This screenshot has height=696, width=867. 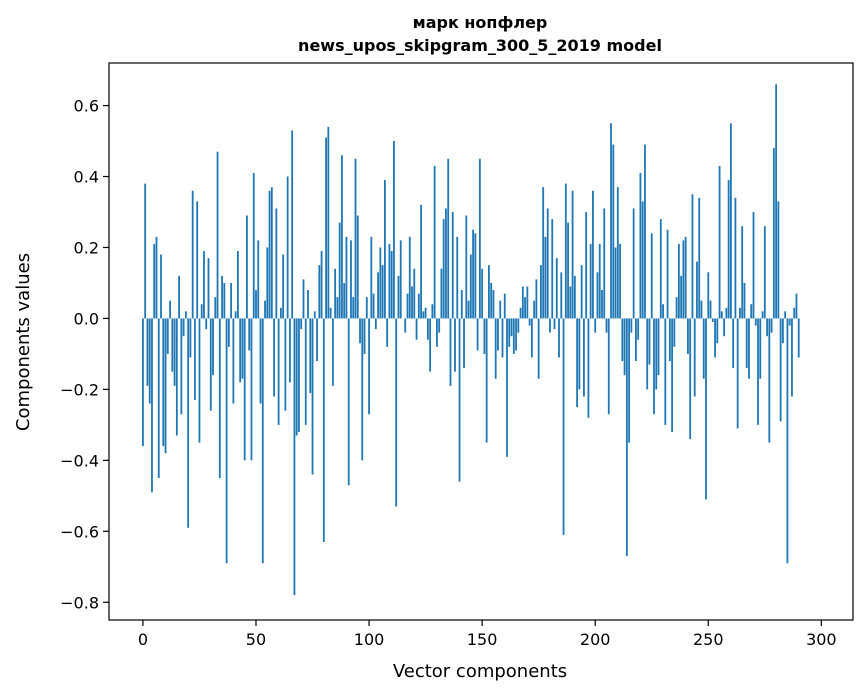 What do you see at coordinates (86, 177) in the screenshot?
I see `y-tick-label: 0.4` at bounding box center [86, 177].